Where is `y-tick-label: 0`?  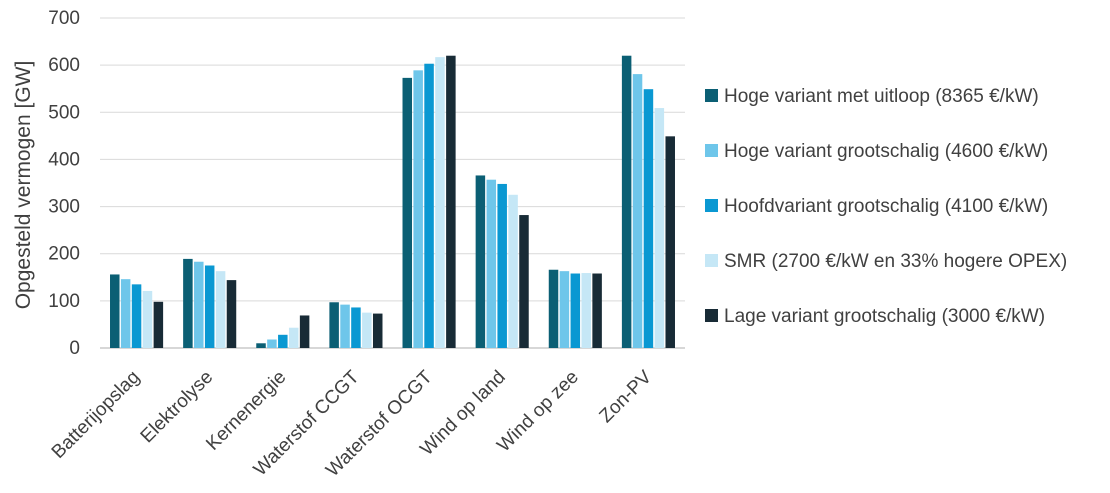 y-tick-label: 0 is located at coordinates (74, 348).